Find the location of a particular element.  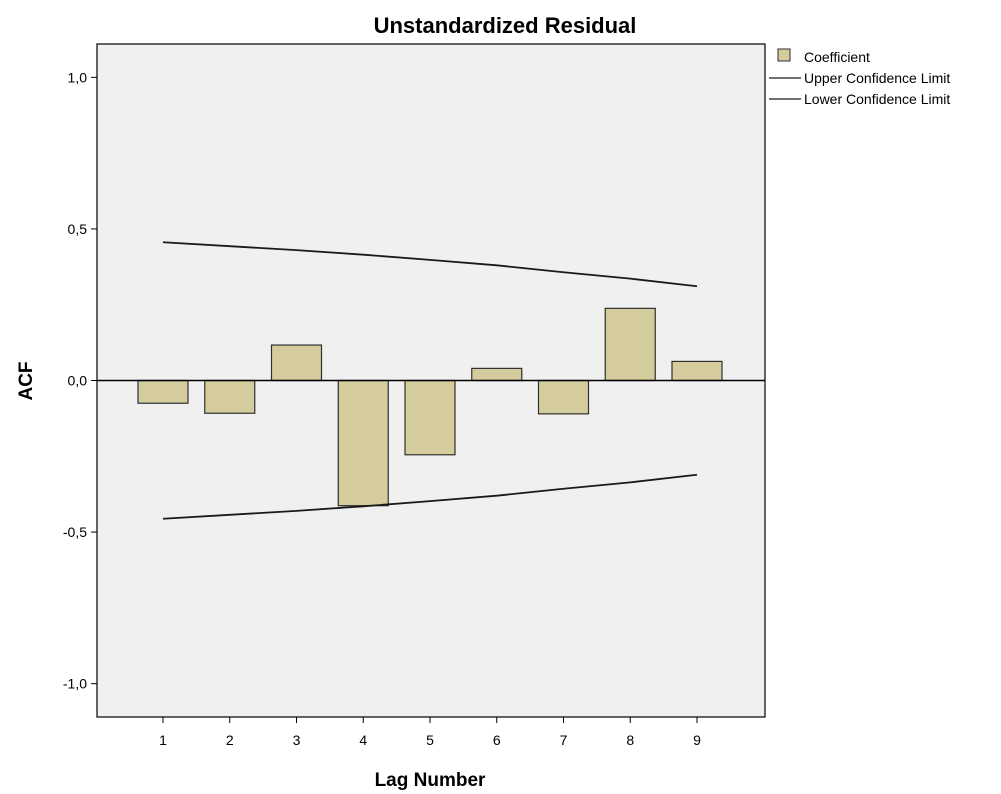

x-tick-label: 1 is located at coordinates (163, 740).